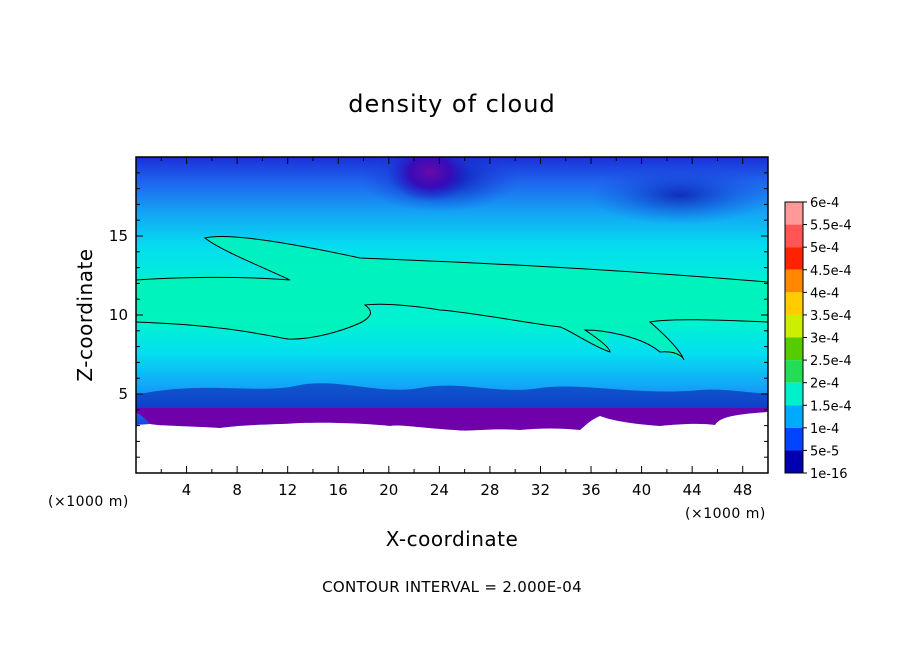  I want to click on x-tick-label: 4, so click(187, 490).